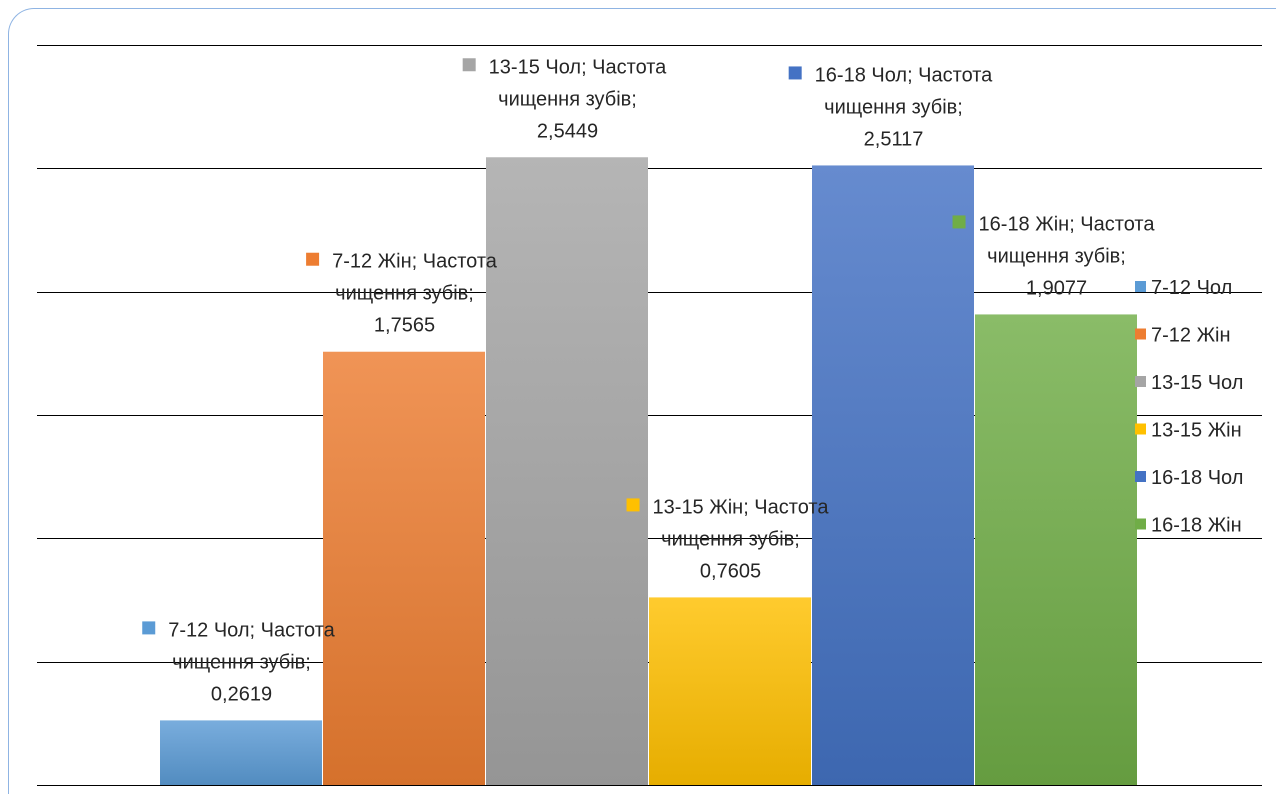 The image size is (1279, 797). Describe the element at coordinates (893, 107) in the screenshot. I see `data-label-16-18-Чол-line2: чищення зубів;` at that location.